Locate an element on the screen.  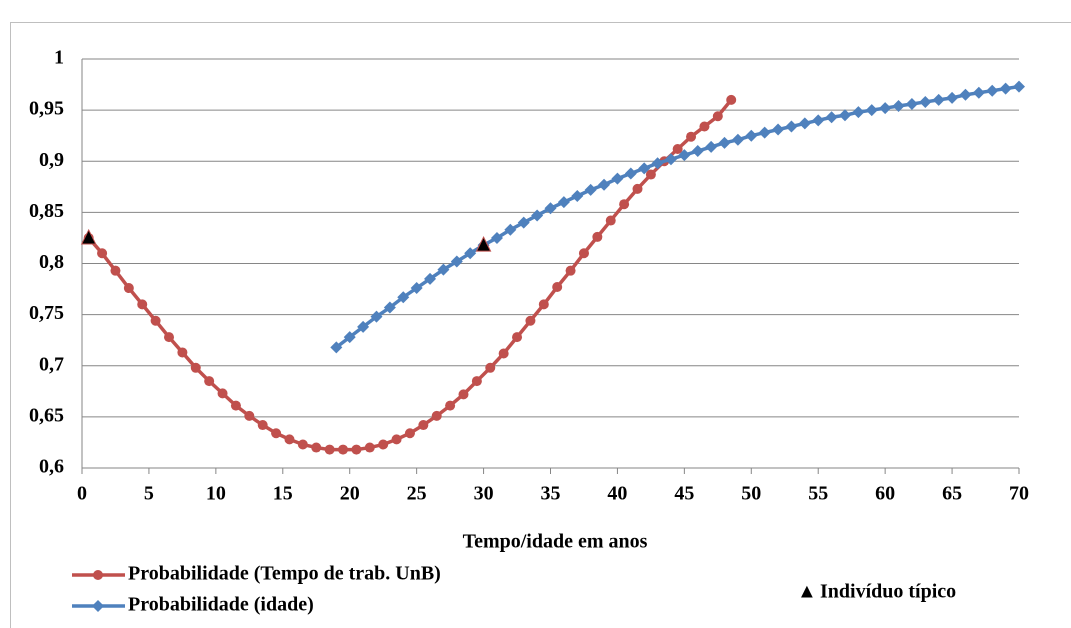
x-axis-title: Tempo/idade em anos is located at coordinates (555, 542).